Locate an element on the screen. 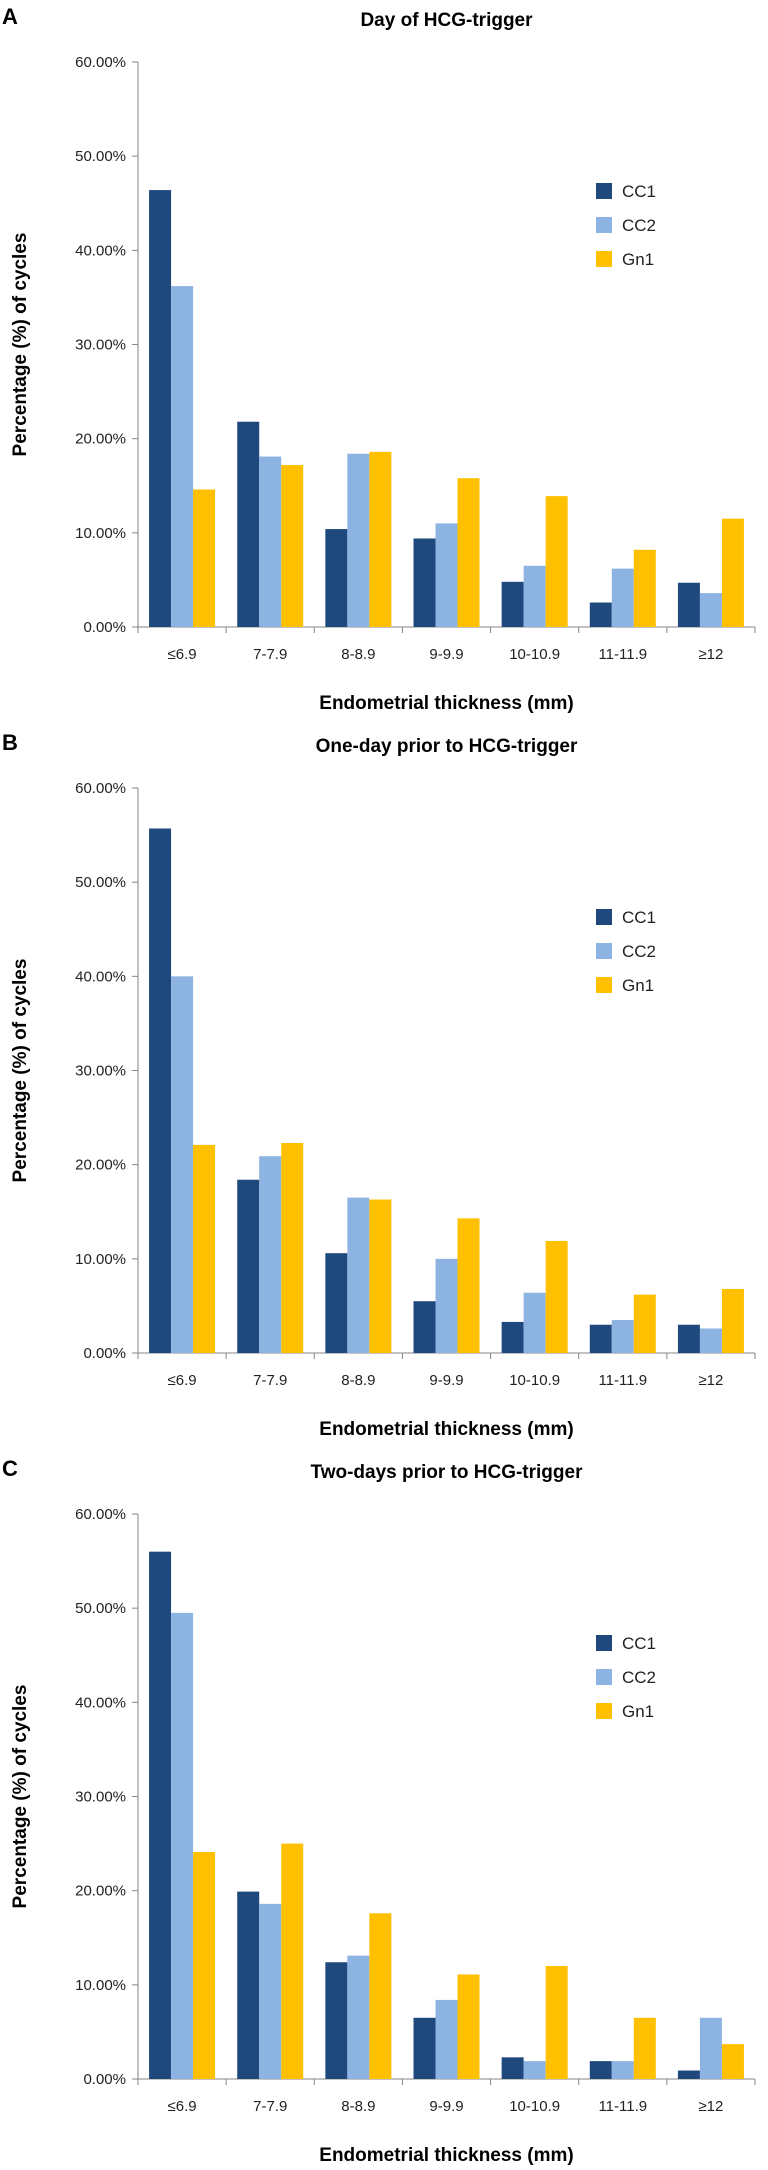 This screenshot has width=768, height=2170. y-tick-label: 10.00% is located at coordinates (100, 533).